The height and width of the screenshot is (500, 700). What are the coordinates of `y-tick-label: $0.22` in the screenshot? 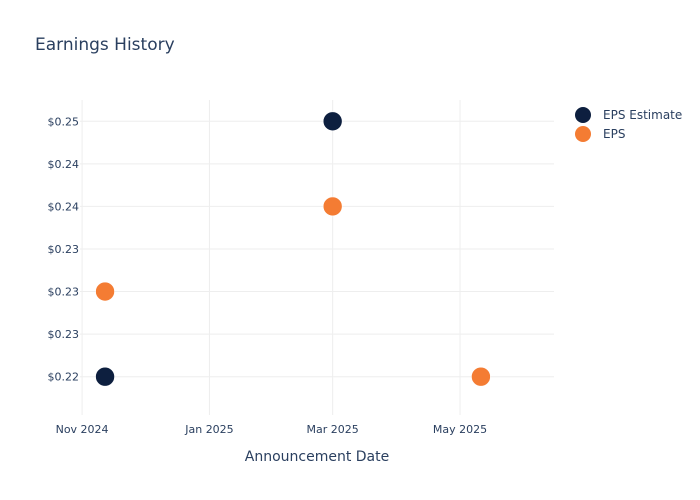 It's located at (64, 377).